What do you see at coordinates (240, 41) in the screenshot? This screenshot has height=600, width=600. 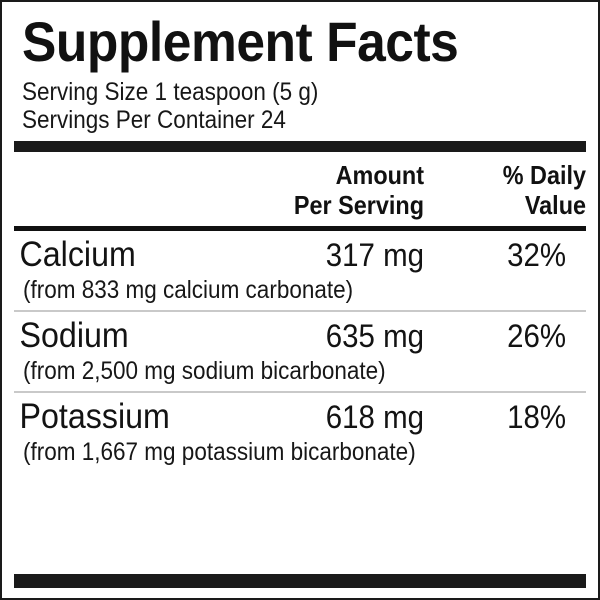 I see `page-title: Supplement Facts` at bounding box center [240, 41].